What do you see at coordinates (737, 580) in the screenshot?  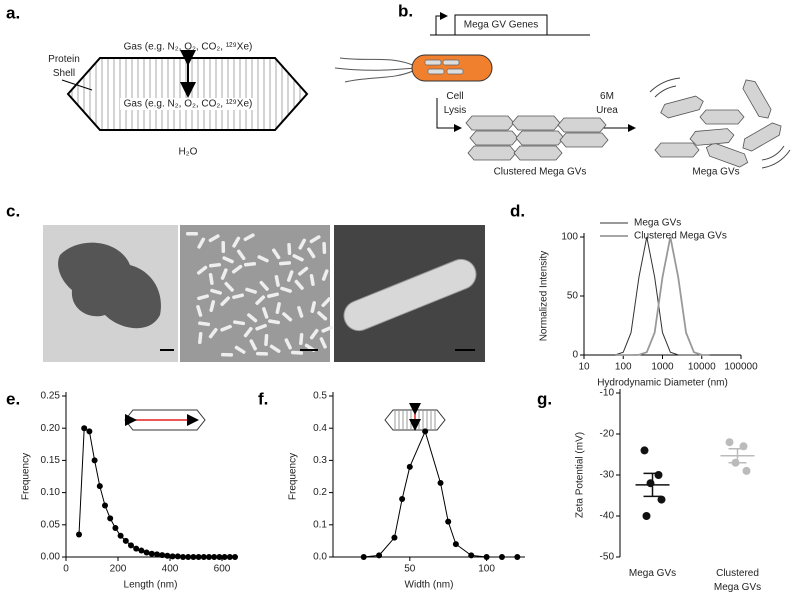 I see `category-label: Clustered Mega GVs` at bounding box center [737, 580].